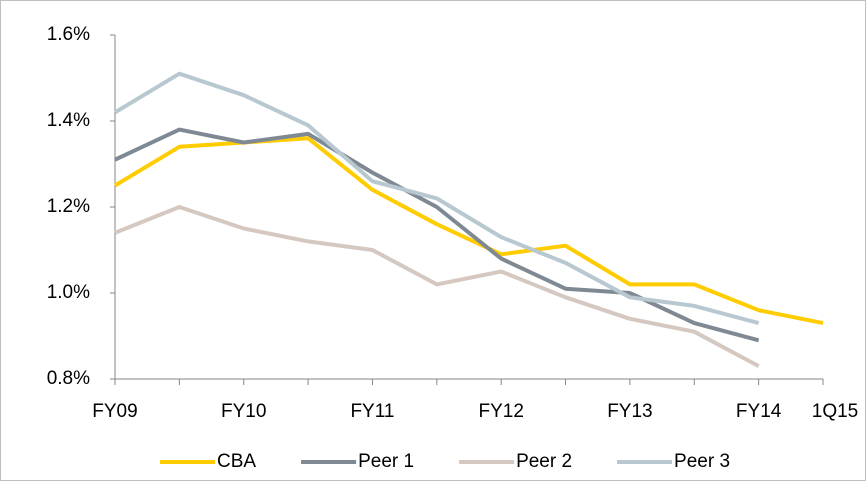 Image resolution: width=867 pixels, height=482 pixels. What do you see at coordinates (386, 461) in the screenshot?
I see `legend-label: Peer 1` at bounding box center [386, 461].